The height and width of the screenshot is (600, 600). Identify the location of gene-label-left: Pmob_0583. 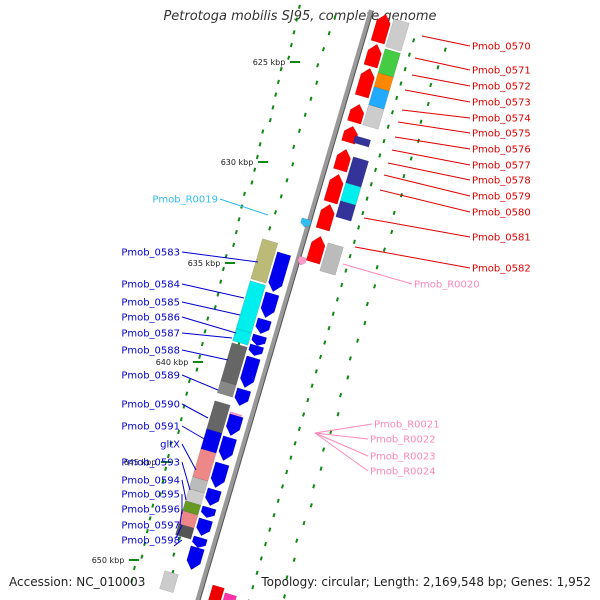
(150, 253).